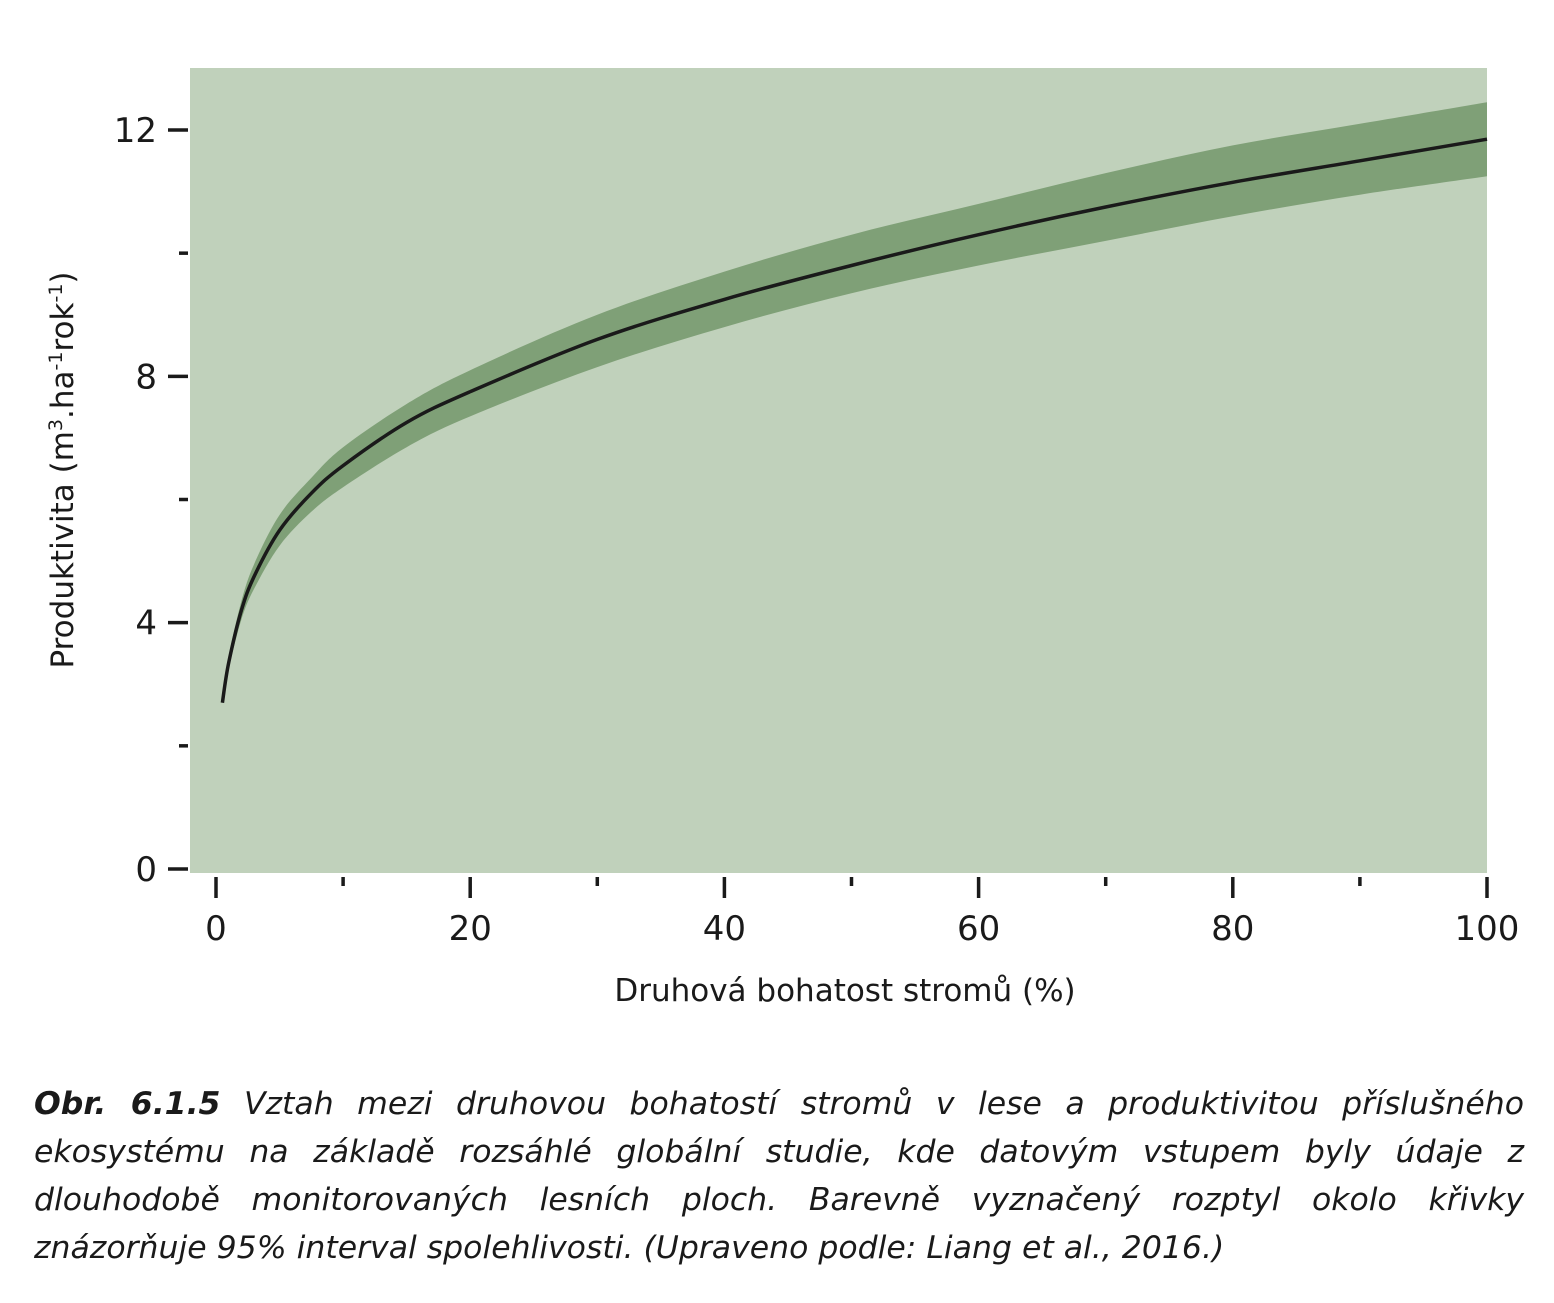 This screenshot has height=1303, width=1554. I want to click on y-tick-label: 8, so click(146, 377).